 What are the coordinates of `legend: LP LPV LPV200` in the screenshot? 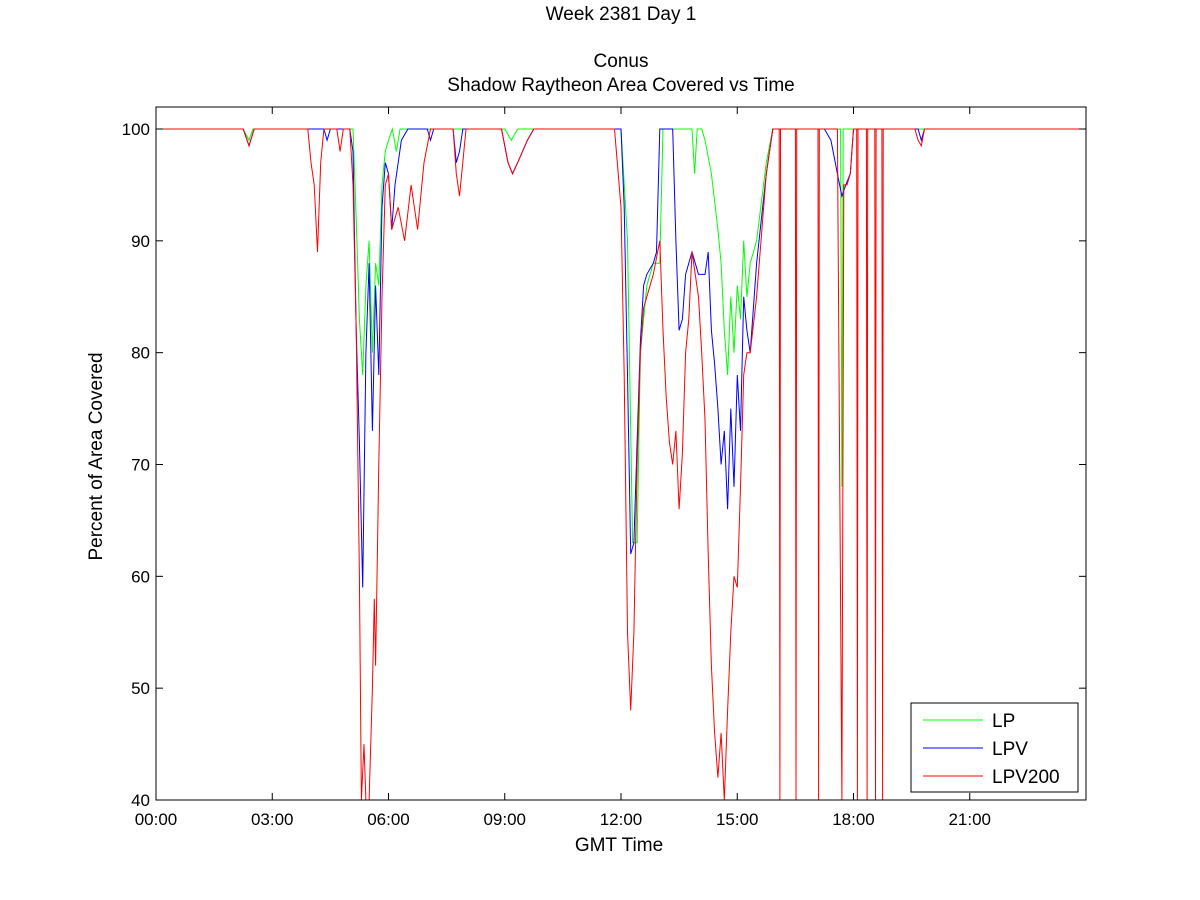 It's located at (994, 747).